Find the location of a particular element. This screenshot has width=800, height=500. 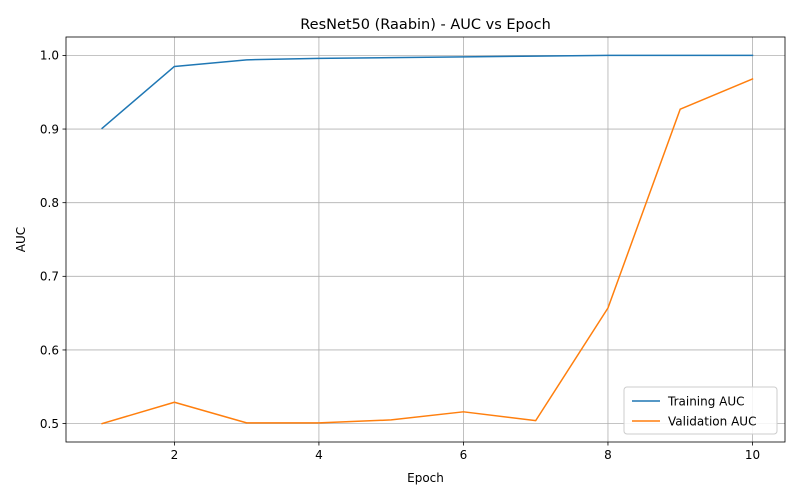

y-tick-label: 0.6 is located at coordinates (49, 350).